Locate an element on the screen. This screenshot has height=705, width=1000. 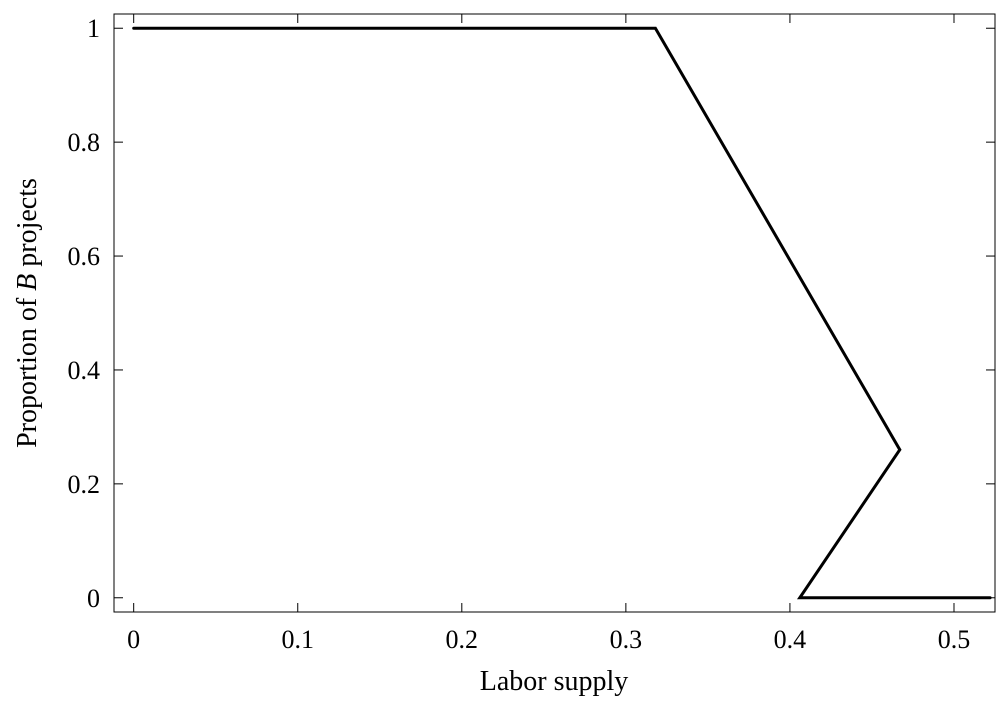
y-axis-label-part-3: projects is located at coordinates (27, 226).